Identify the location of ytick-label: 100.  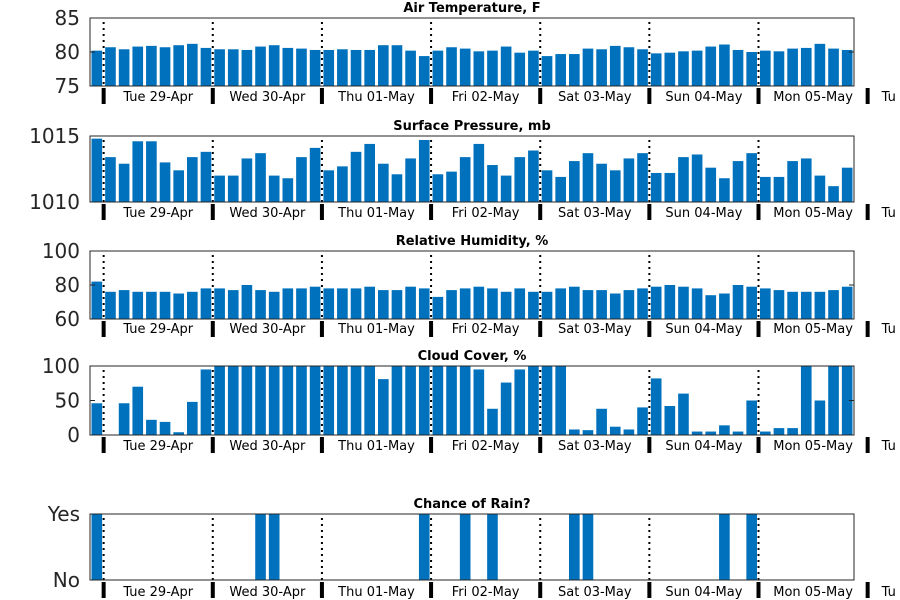
(61, 251).